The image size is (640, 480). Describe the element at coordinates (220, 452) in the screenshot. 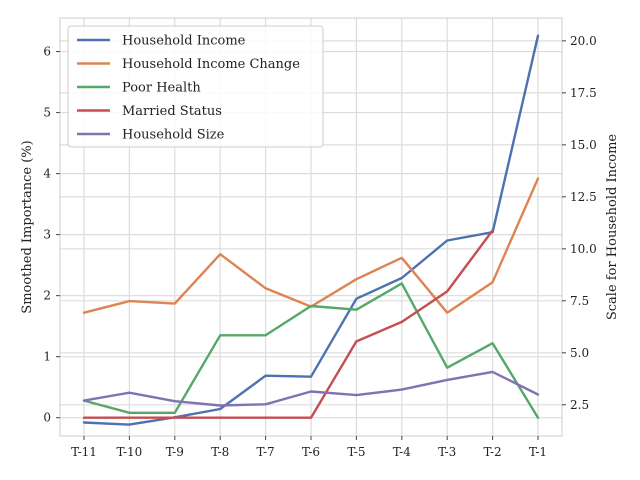

I see `x-tick-label: T-8` at that location.